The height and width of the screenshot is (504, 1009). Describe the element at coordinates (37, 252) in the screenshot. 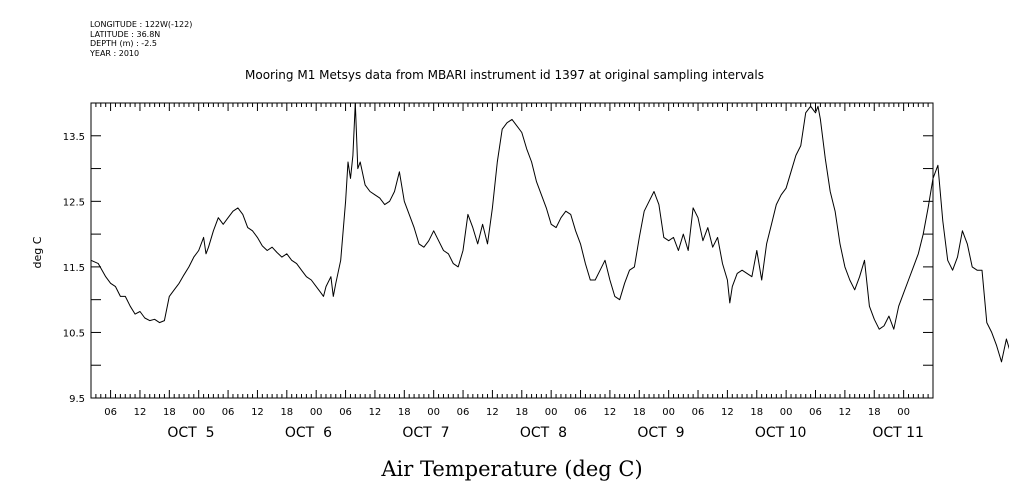

I see `y-axis-label: deg C` at that location.